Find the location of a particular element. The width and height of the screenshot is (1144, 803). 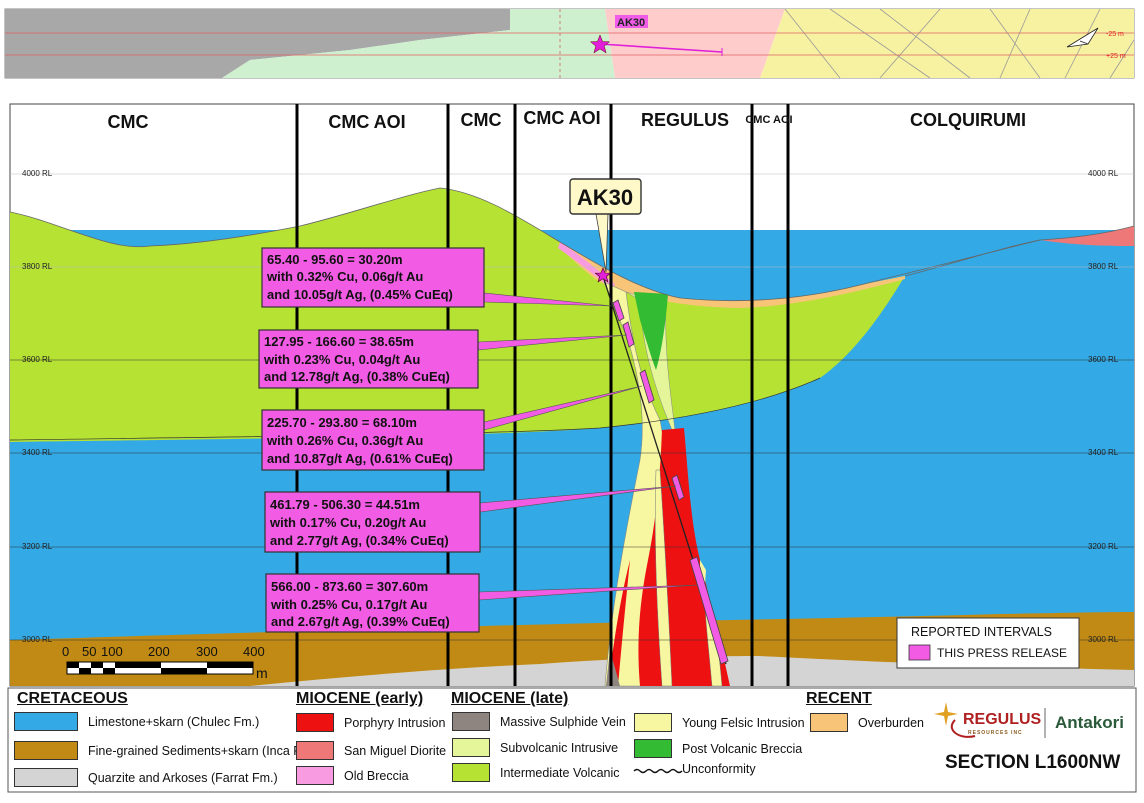

plan-depth-label-top: -25 m is located at coordinates (1115, 34).